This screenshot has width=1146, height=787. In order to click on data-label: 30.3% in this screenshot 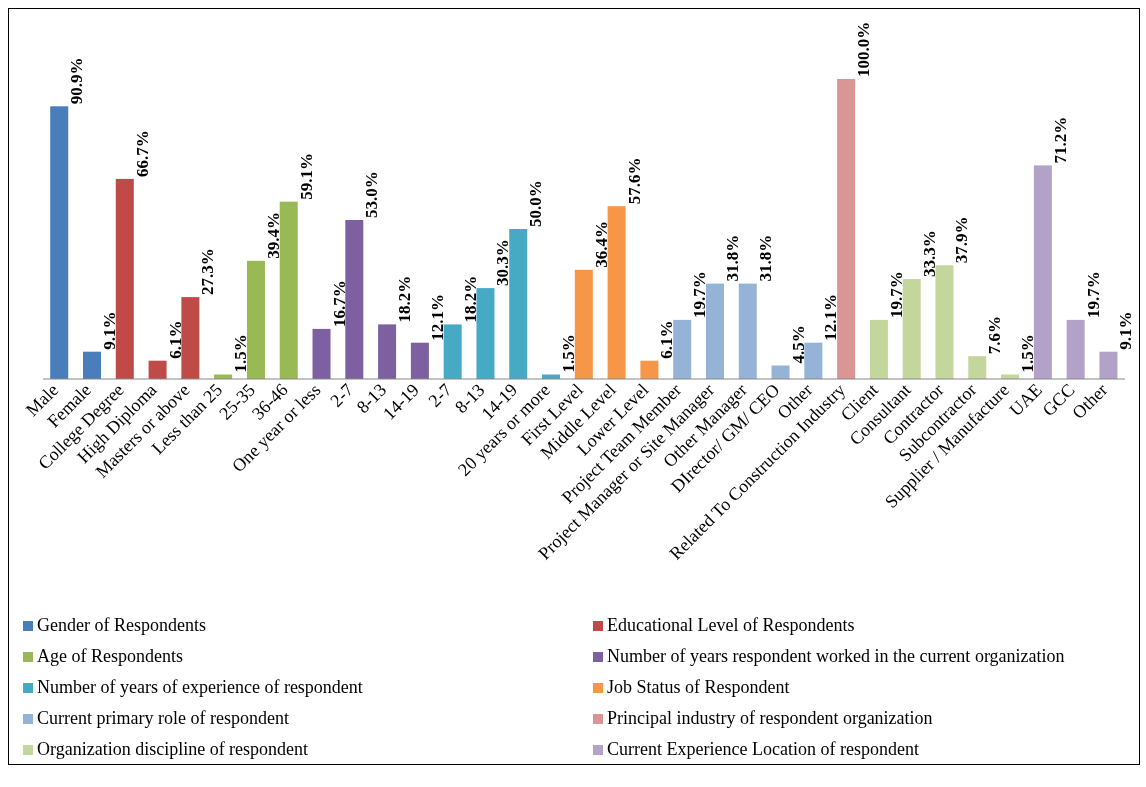, I will do `click(503, 263)`.